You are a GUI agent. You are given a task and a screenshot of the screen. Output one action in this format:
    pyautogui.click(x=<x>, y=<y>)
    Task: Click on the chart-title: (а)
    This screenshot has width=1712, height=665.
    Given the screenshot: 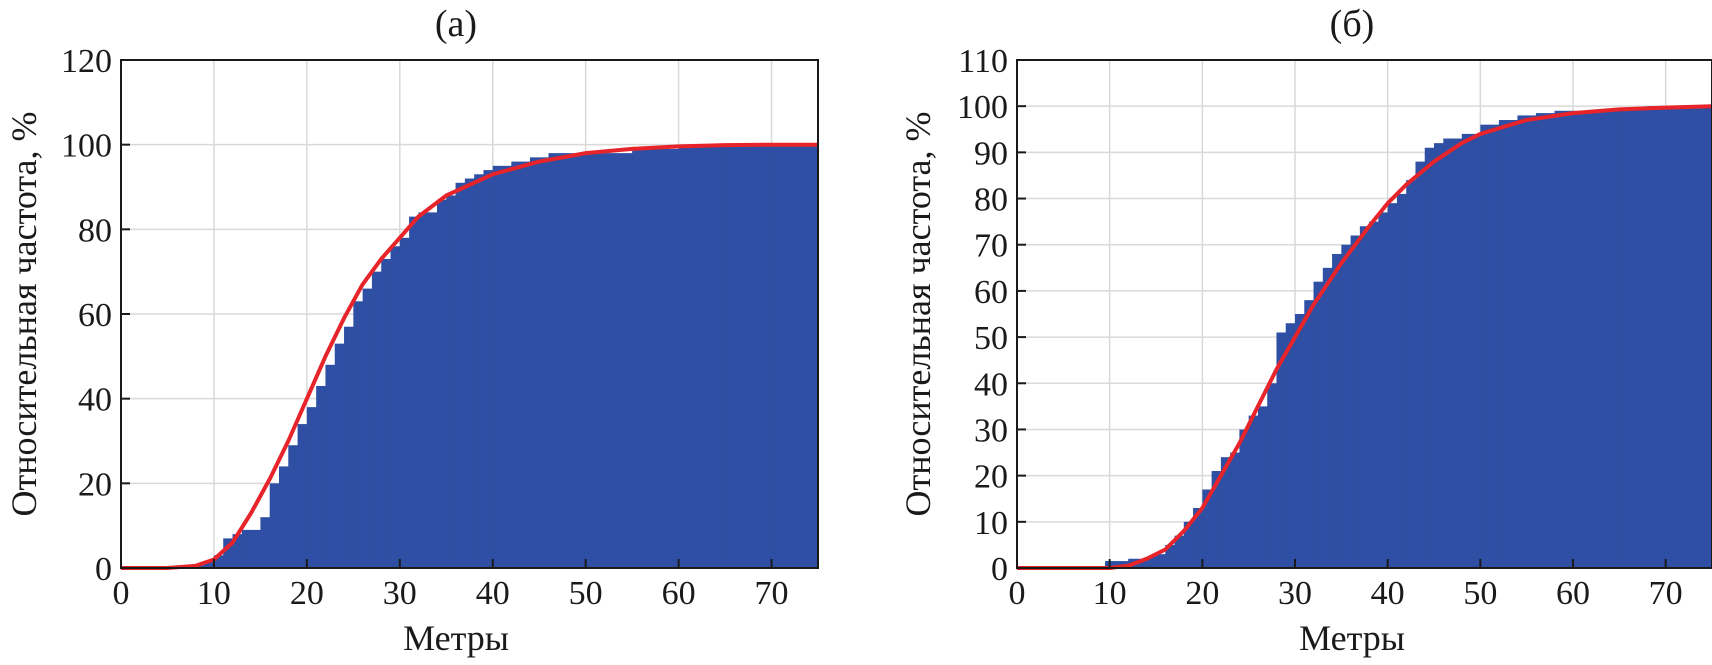 What is the action you would take?
    pyautogui.click(x=456, y=24)
    